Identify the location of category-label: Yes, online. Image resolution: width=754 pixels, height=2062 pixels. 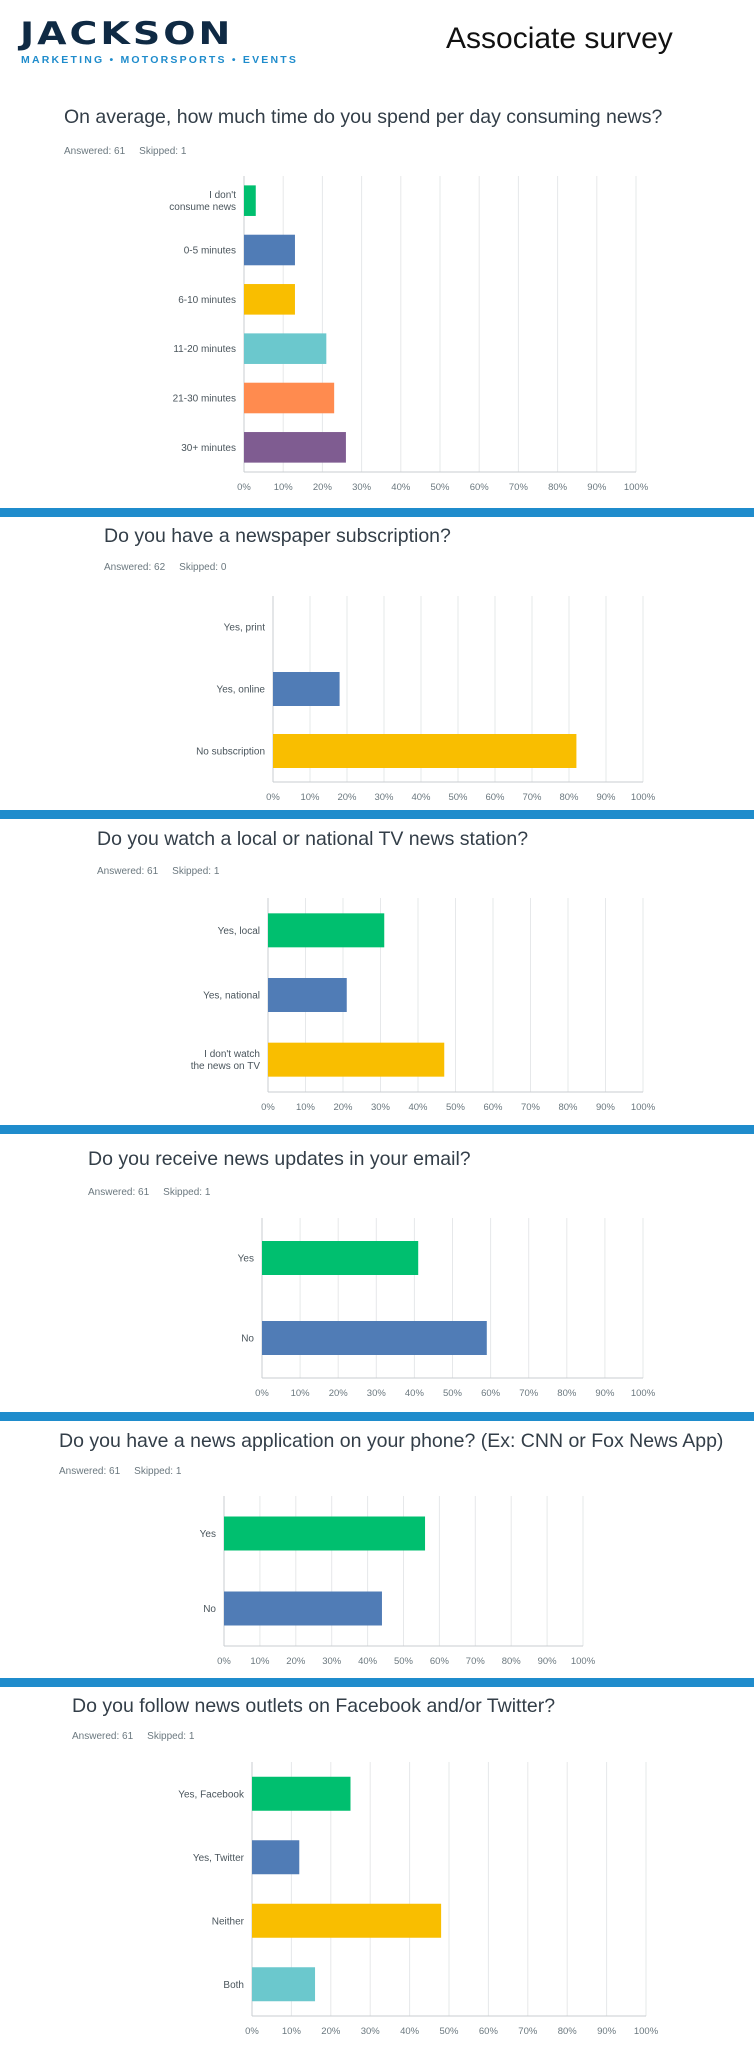
(240, 690).